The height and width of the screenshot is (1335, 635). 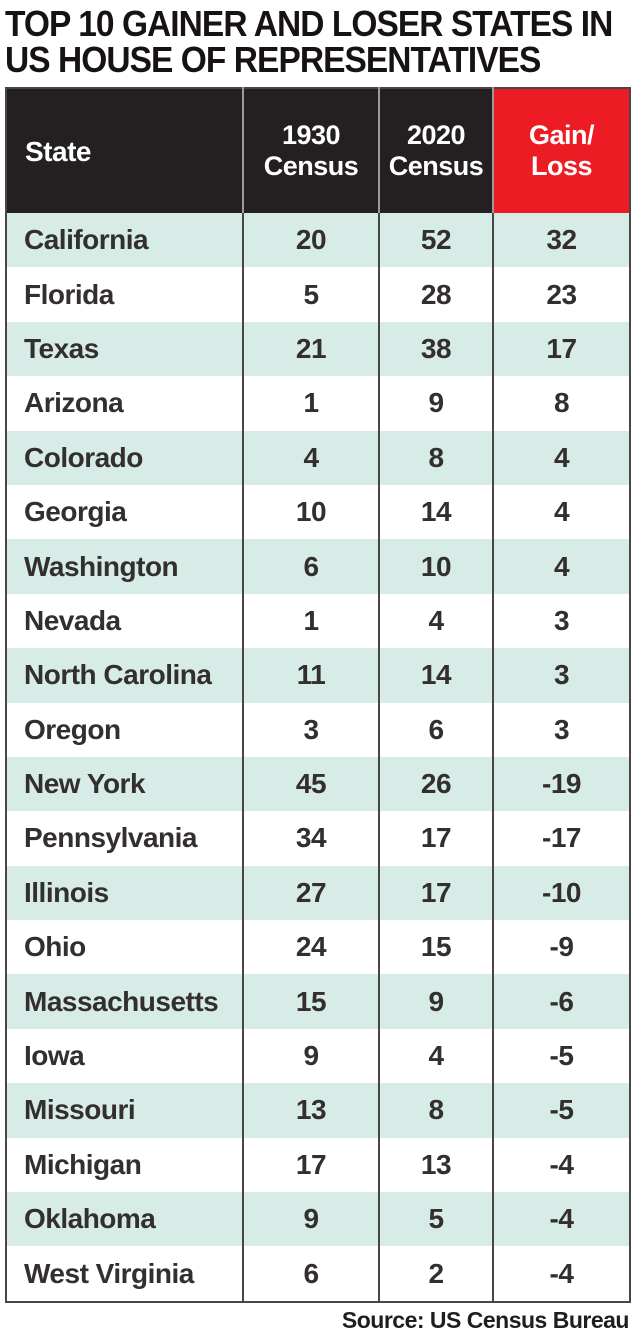 I want to click on cell-1930-census: 11, so click(x=311, y=675).